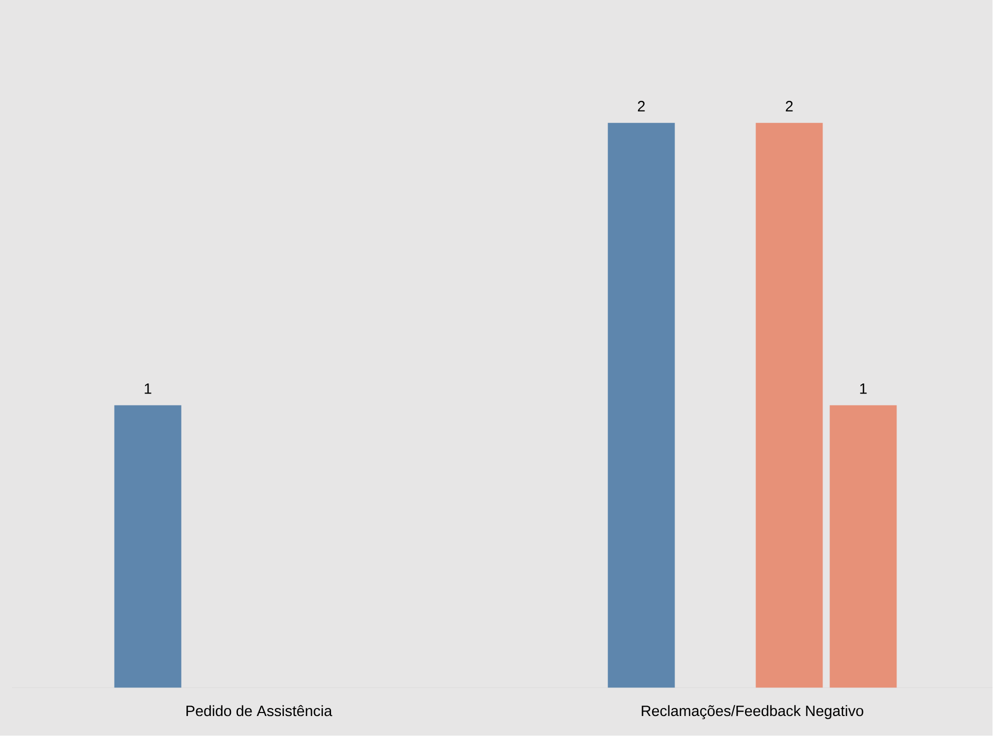  What do you see at coordinates (753, 712) in the screenshot?
I see `x-tick-label: Reclamações/Feedback Negativo` at bounding box center [753, 712].